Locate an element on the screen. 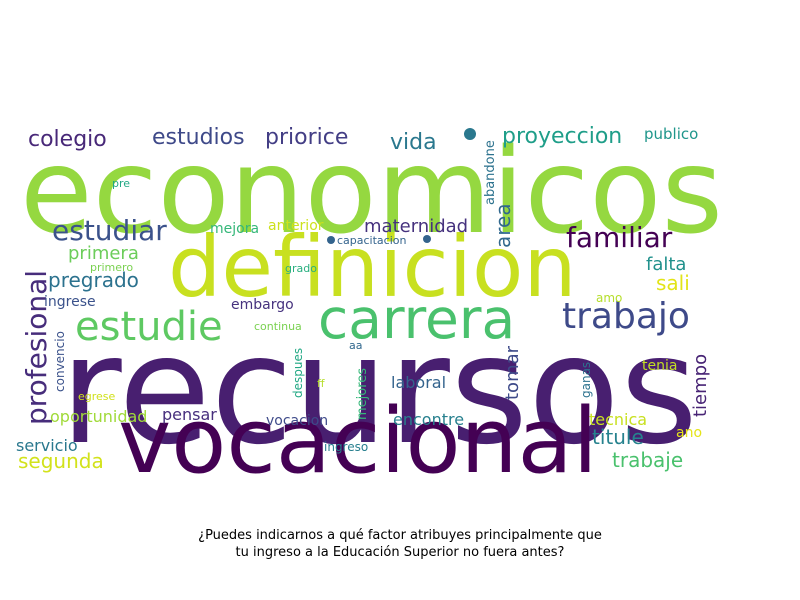 This screenshot has width=800, height=600. word-tiempo: tiempo is located at coordinates (700, 385).